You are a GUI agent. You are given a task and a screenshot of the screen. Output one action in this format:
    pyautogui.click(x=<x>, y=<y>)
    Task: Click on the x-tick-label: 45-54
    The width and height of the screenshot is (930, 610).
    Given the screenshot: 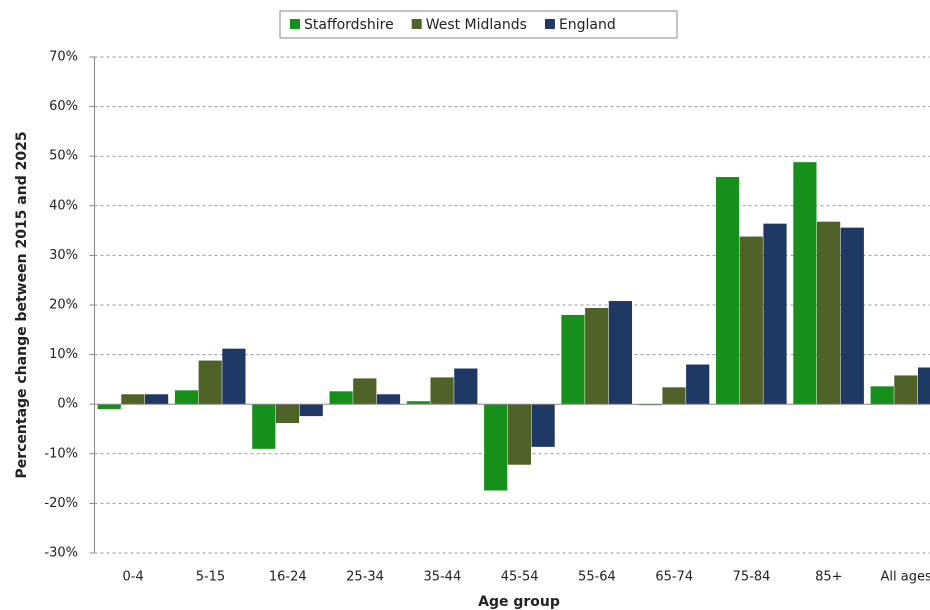 What is the action you would take?
    pyautogui.click(x=520, y=577)
    